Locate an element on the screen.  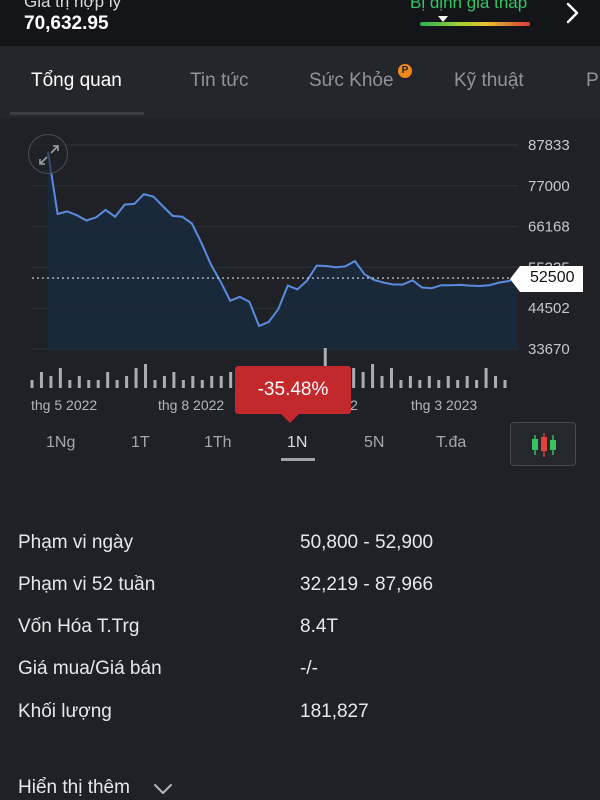
y-tick-label: 66168 is located at coordinates (549, 227).